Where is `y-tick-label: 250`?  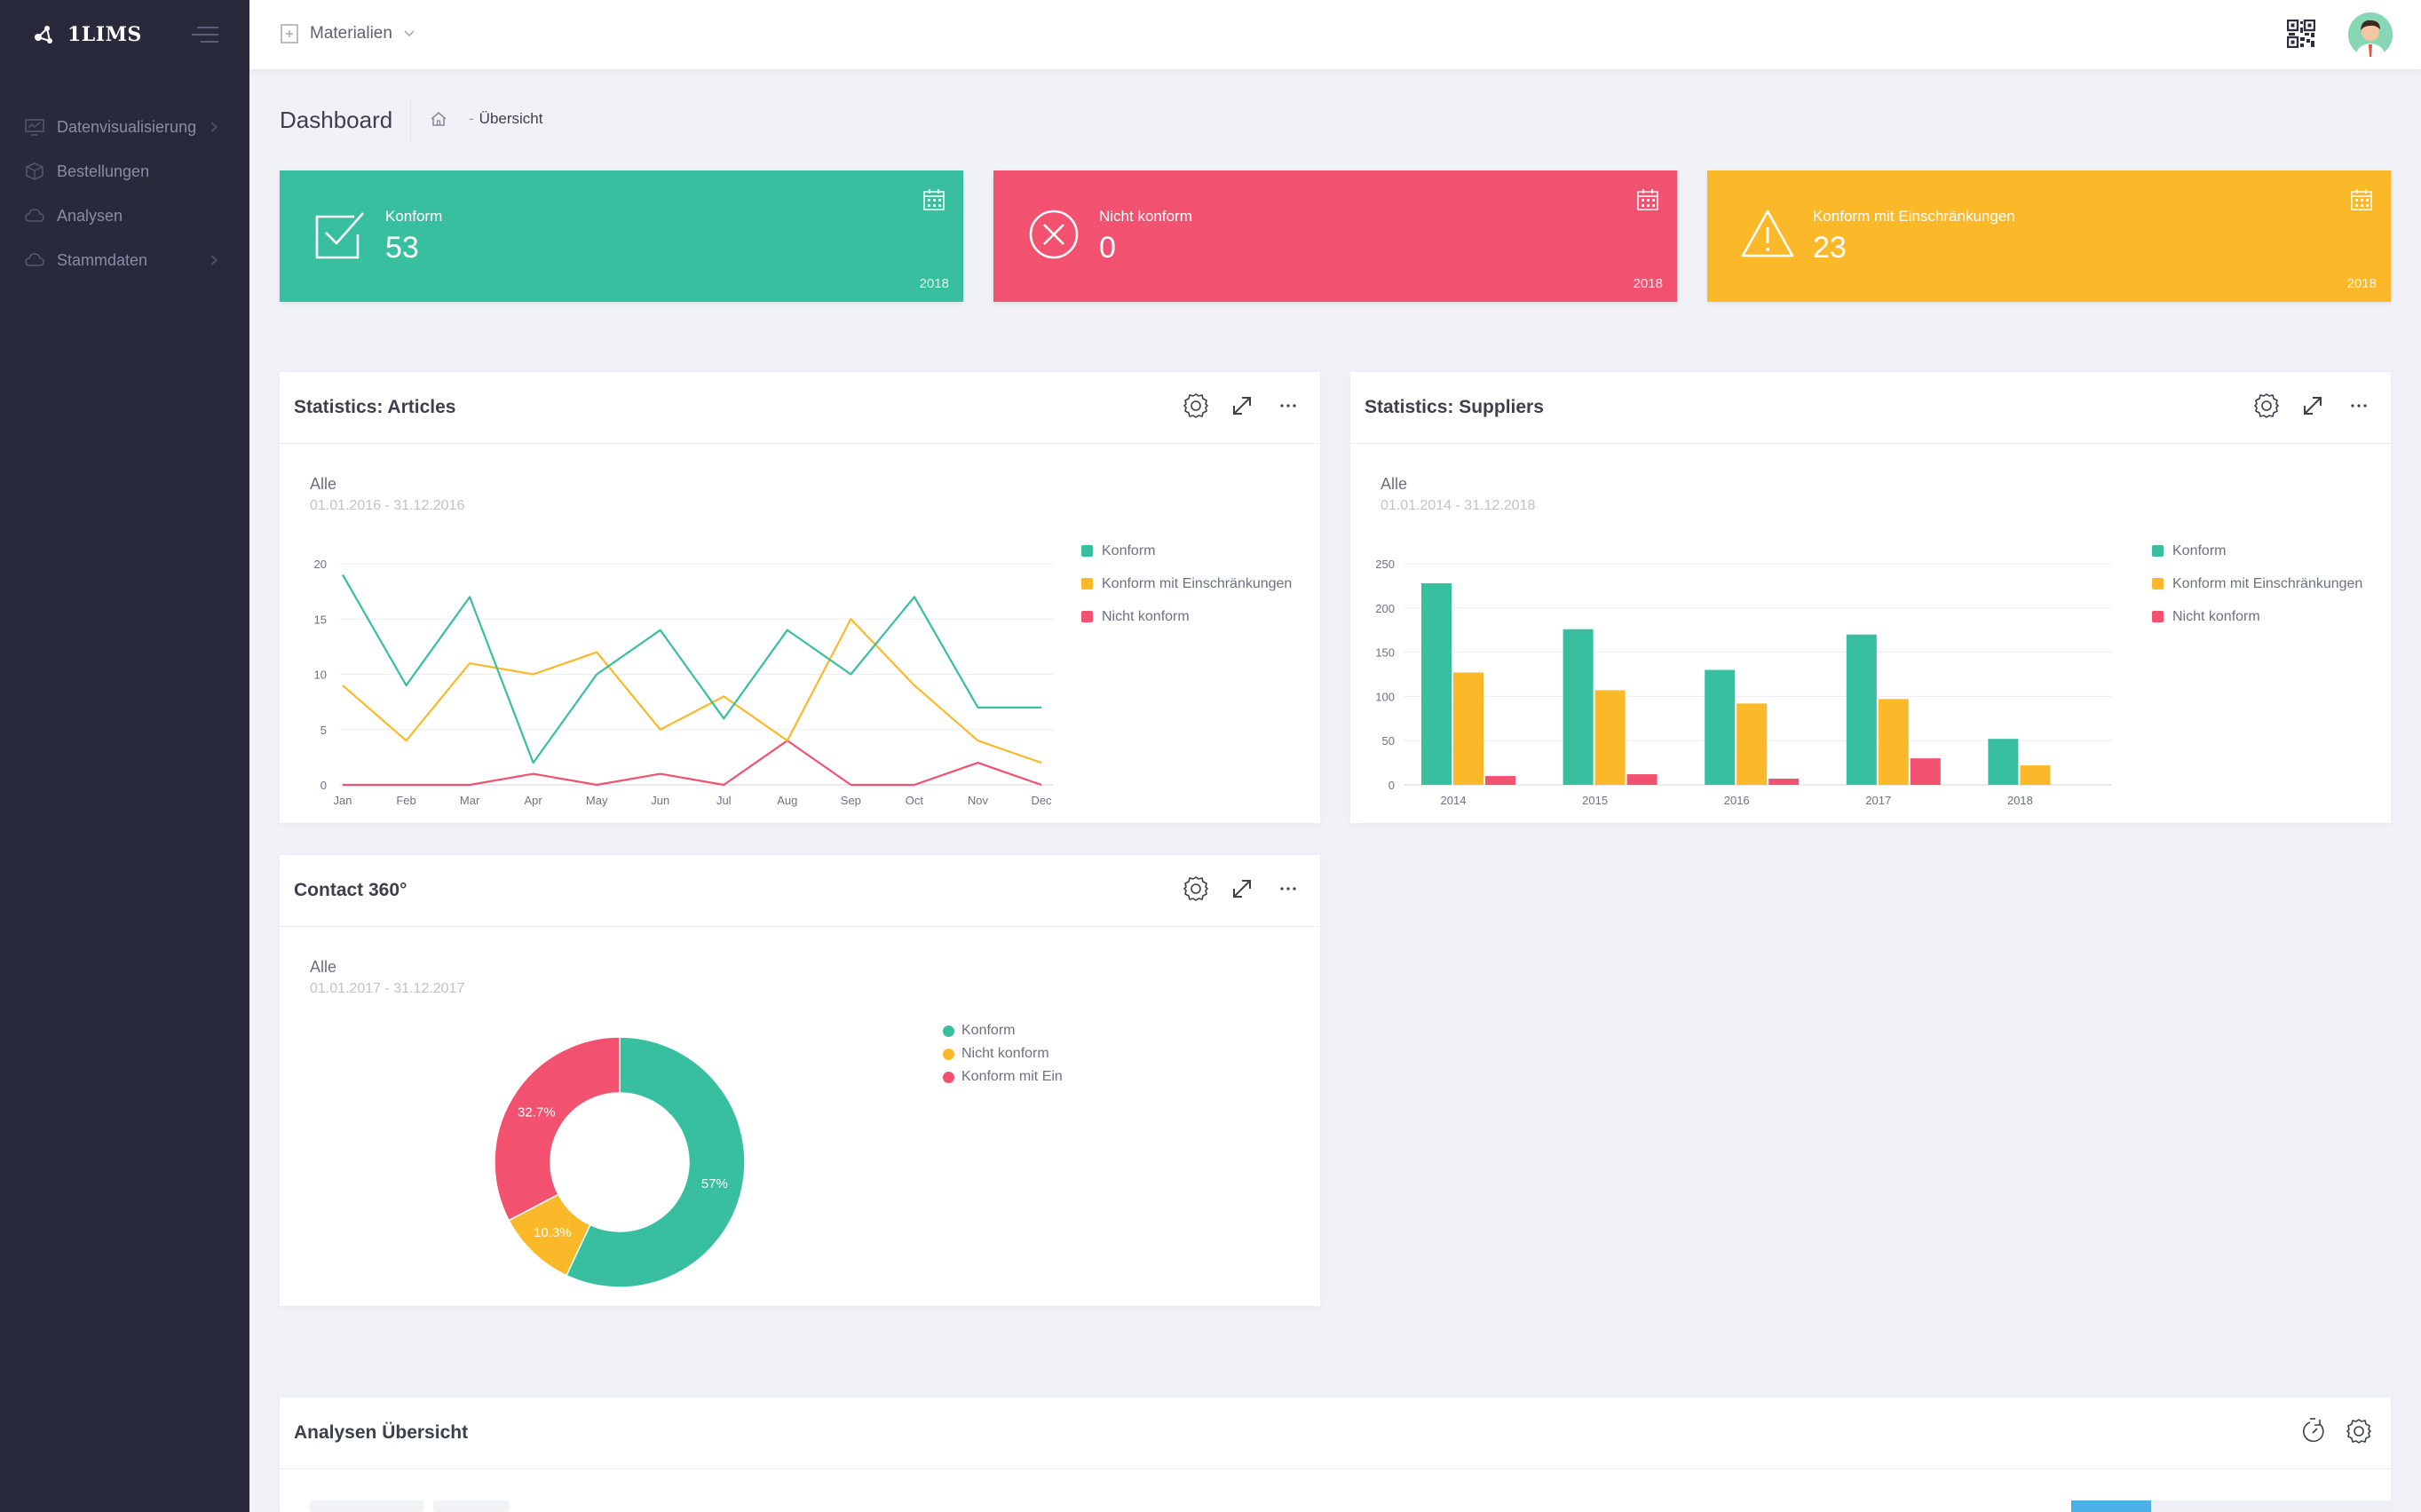
y-tick-label: 250 is located at coordinates (1385, 564).